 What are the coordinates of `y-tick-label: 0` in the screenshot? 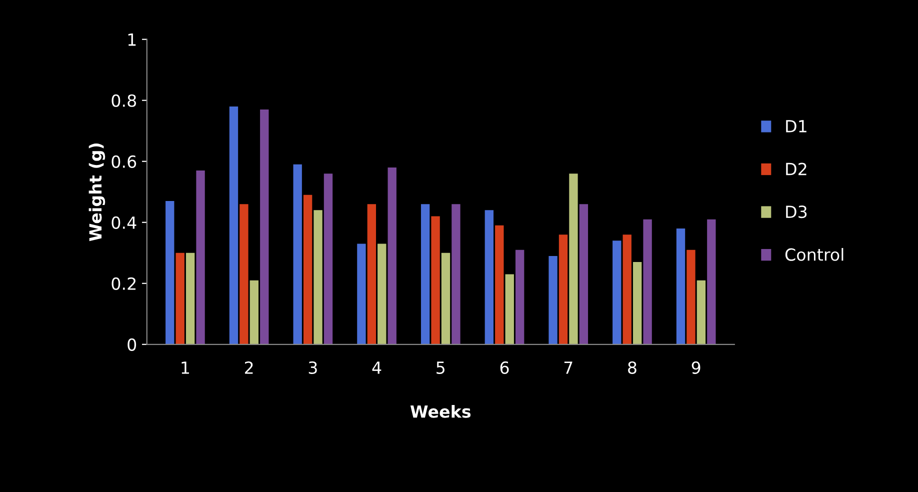 It's located at (132, 344).